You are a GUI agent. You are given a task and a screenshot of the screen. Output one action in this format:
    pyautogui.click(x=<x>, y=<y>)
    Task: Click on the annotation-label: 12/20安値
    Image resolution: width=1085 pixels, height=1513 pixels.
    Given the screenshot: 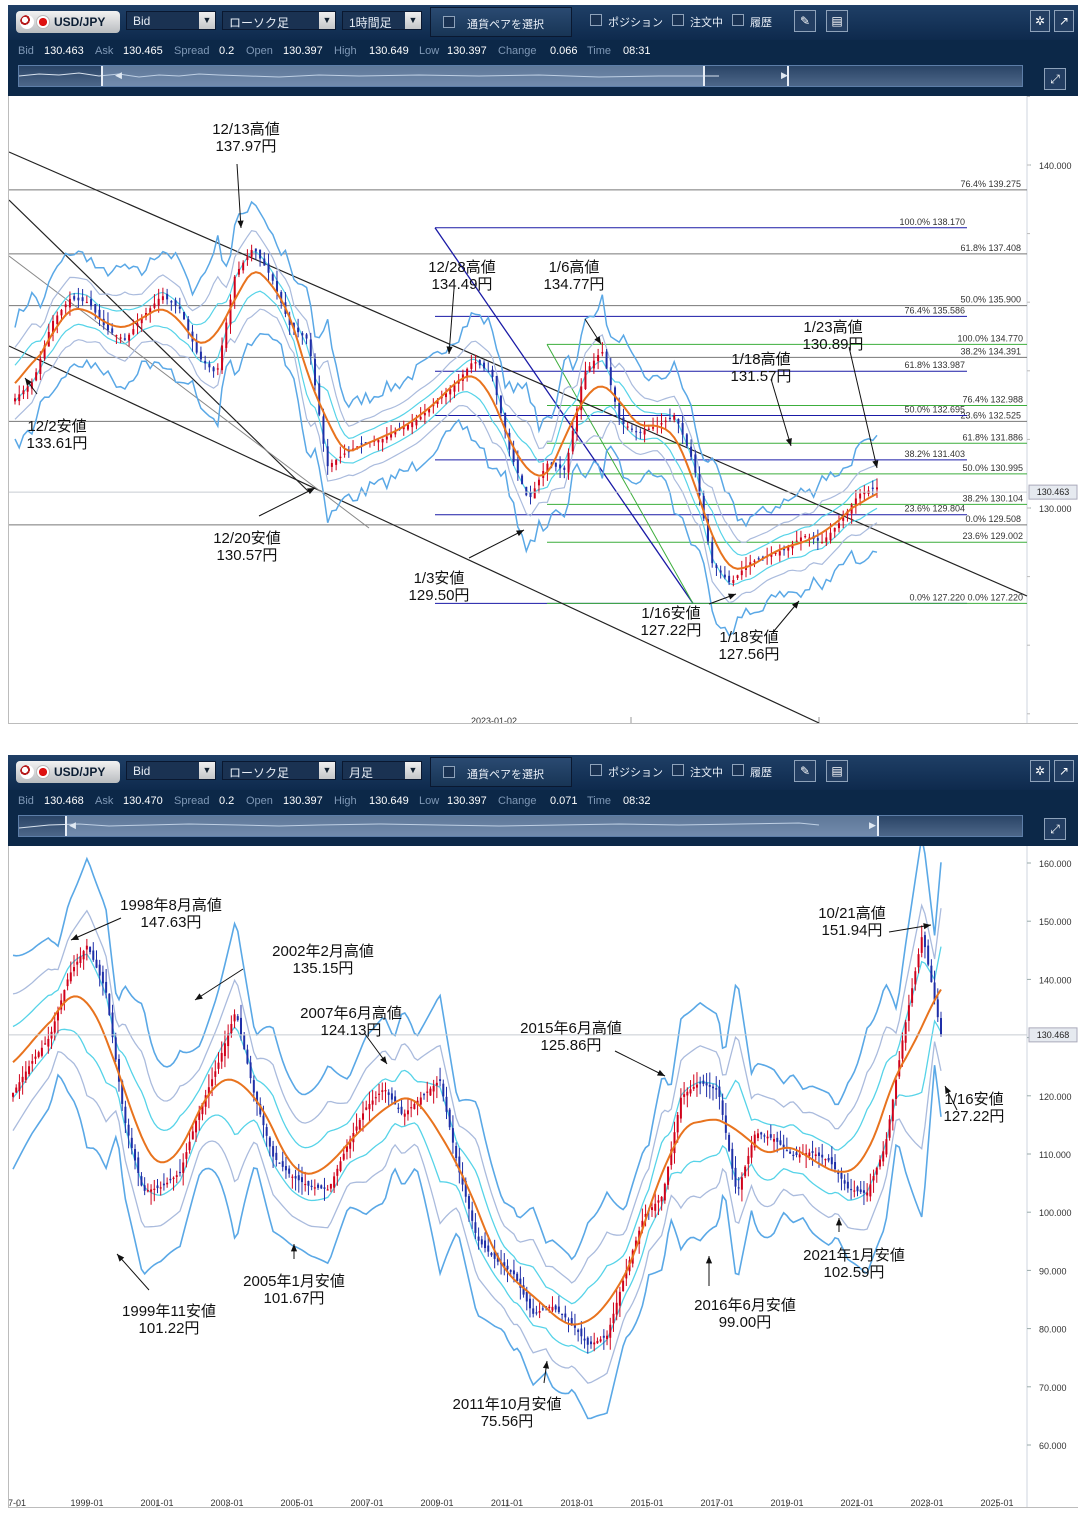 What is the action you would take?
    pyautogui.click(x=247, y=538)
    